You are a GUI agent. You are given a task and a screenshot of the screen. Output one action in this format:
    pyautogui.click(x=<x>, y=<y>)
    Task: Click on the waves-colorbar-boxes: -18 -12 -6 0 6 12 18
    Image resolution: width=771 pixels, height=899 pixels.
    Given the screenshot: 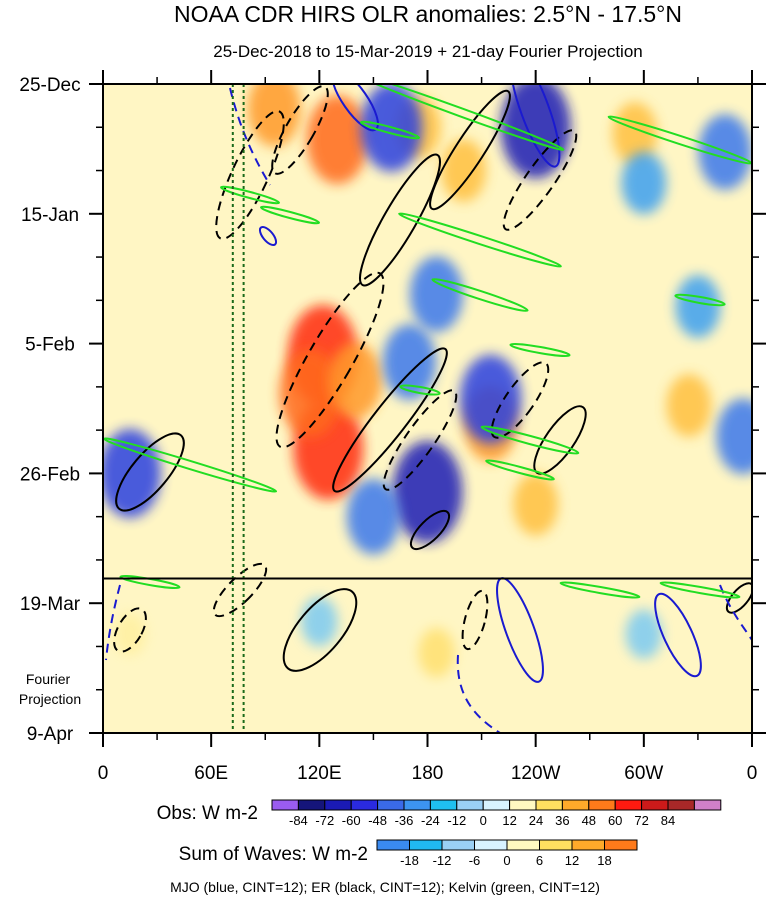 What is the action you would take?
    pyautogui.click(x=507, y=853)
    